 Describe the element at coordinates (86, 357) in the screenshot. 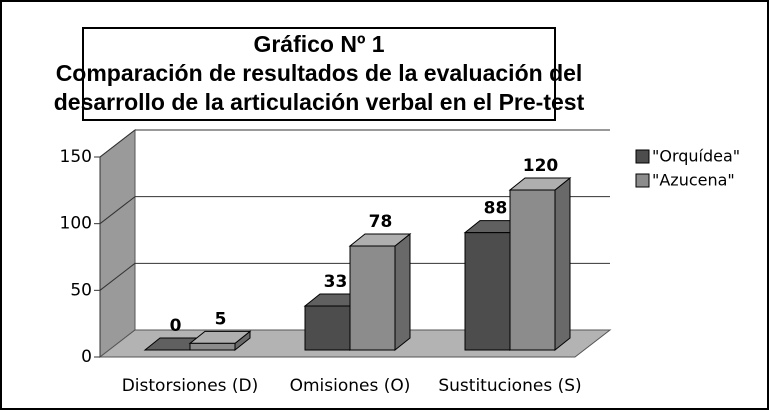

I see `y-tick-label: 0` at that location.